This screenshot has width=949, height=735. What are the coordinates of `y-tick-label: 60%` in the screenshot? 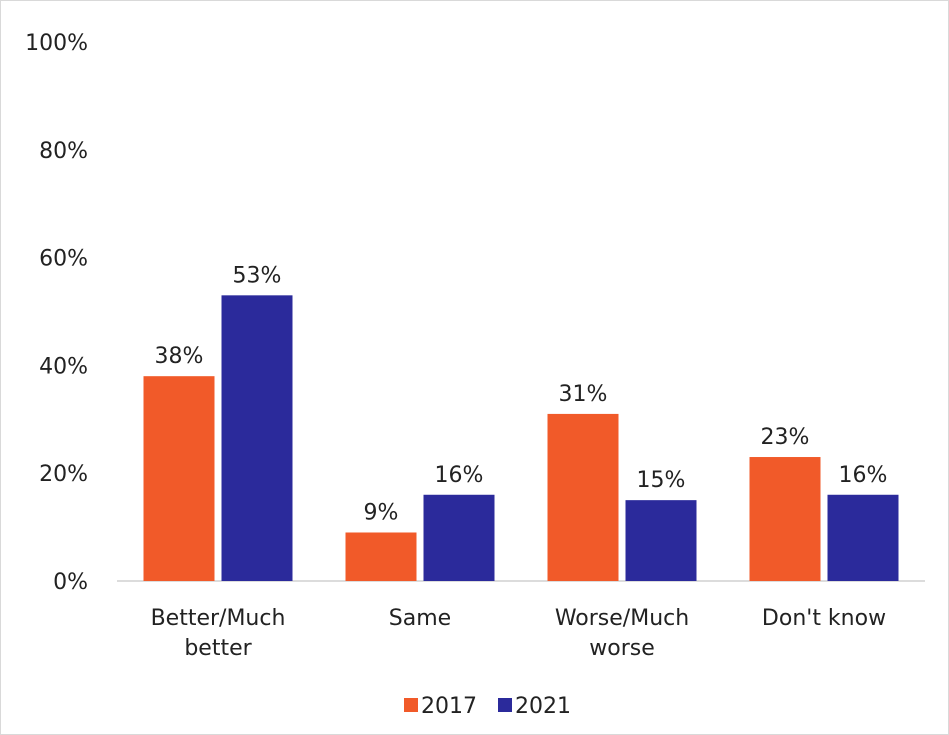 It's located at (63, 259).